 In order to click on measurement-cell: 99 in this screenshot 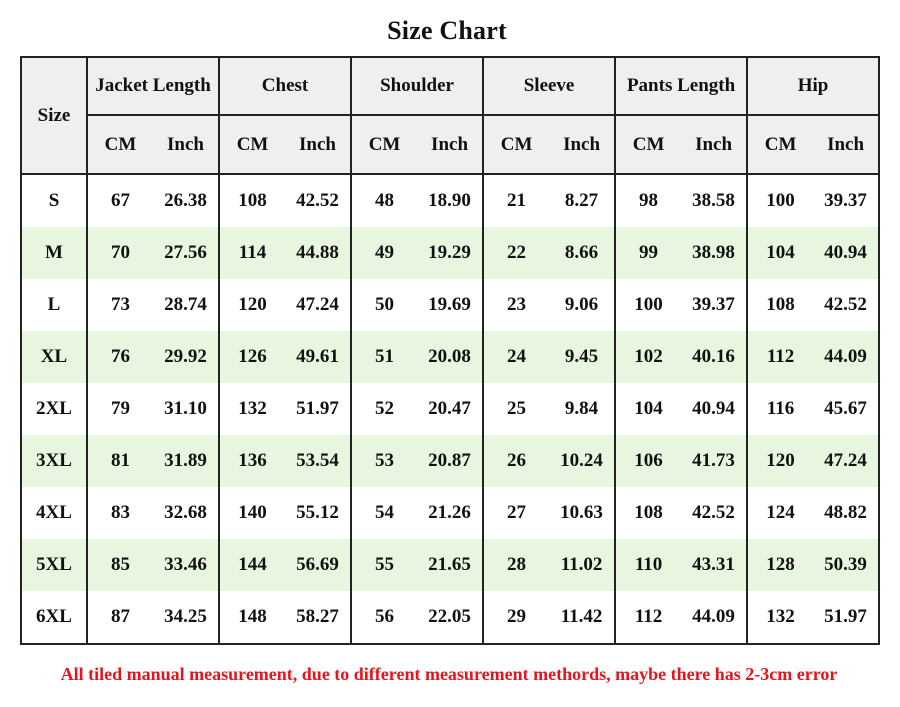, I will do `click(648, 253)`.